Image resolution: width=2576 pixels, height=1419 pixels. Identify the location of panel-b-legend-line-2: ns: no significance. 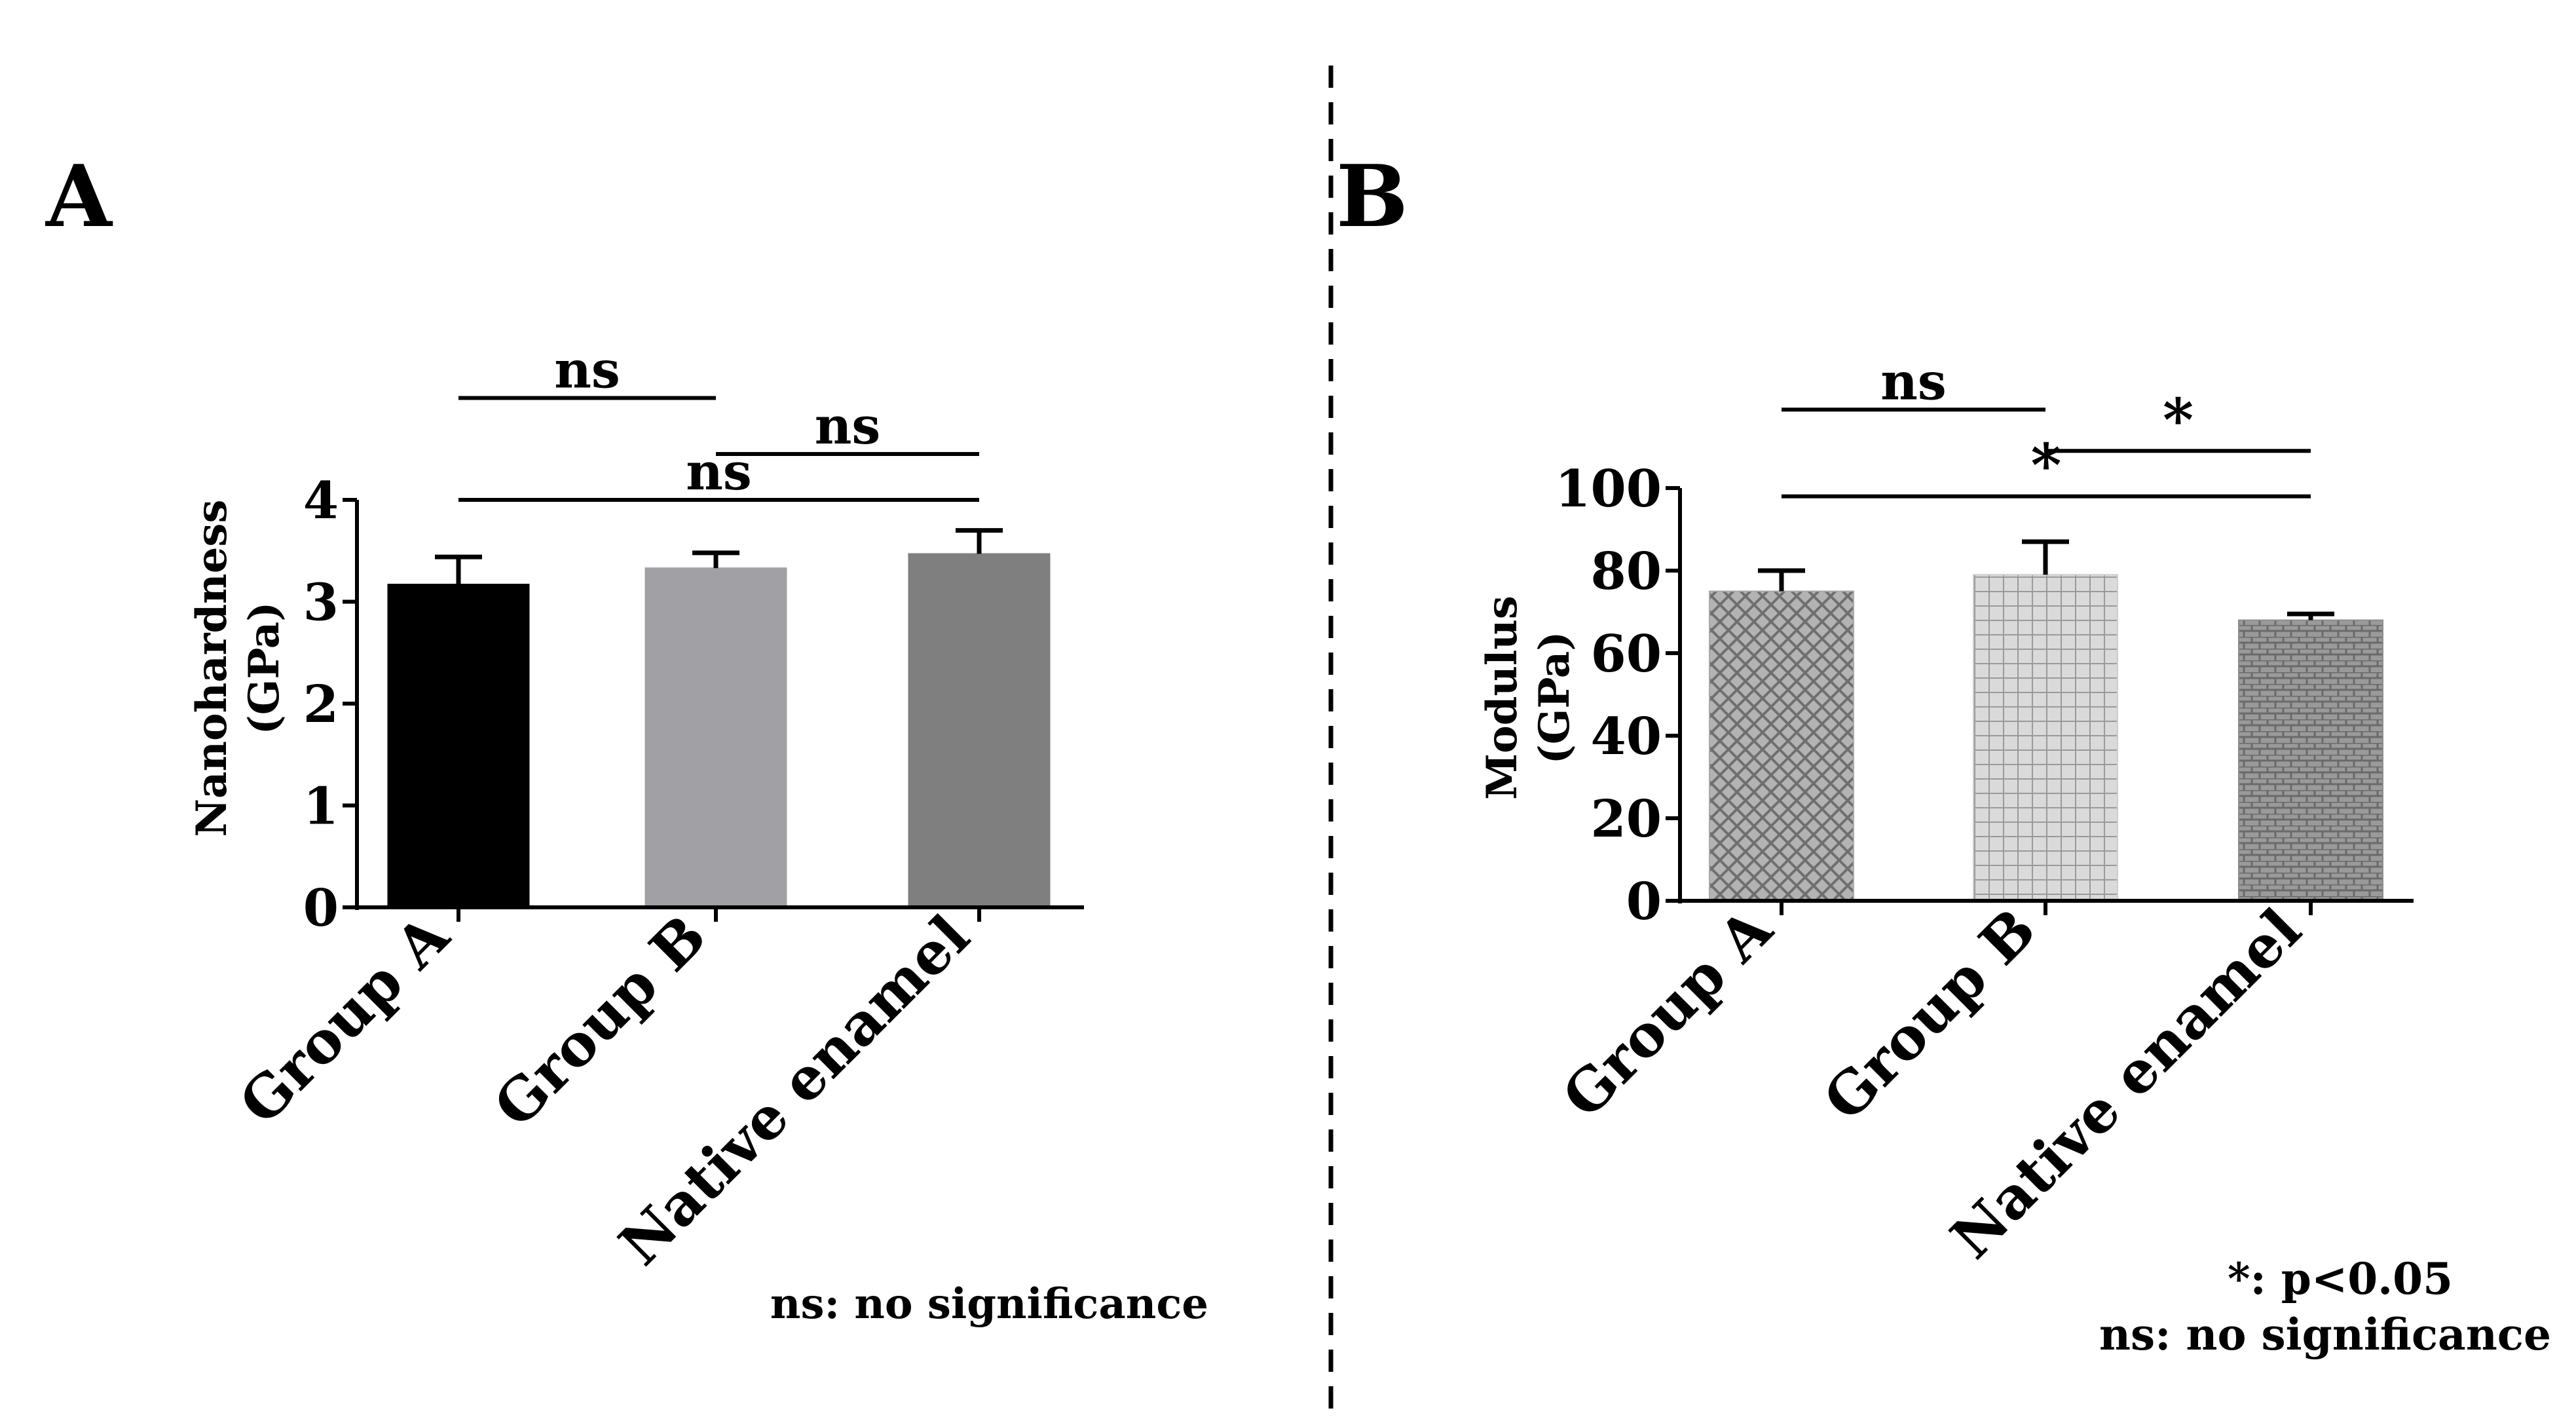
(2325, 1334).